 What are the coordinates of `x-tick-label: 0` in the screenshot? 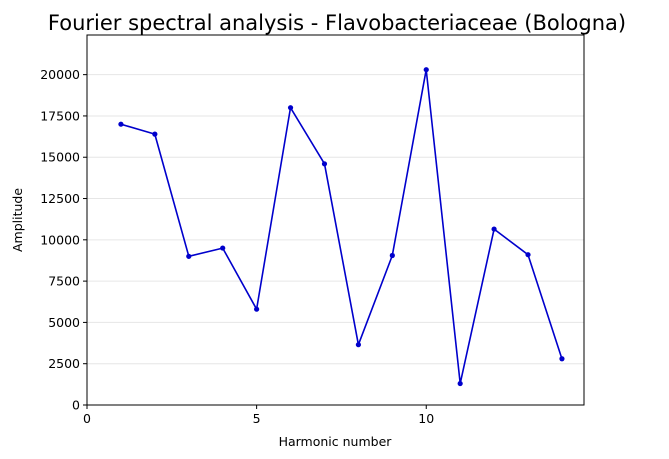 It's located at (87, 418).